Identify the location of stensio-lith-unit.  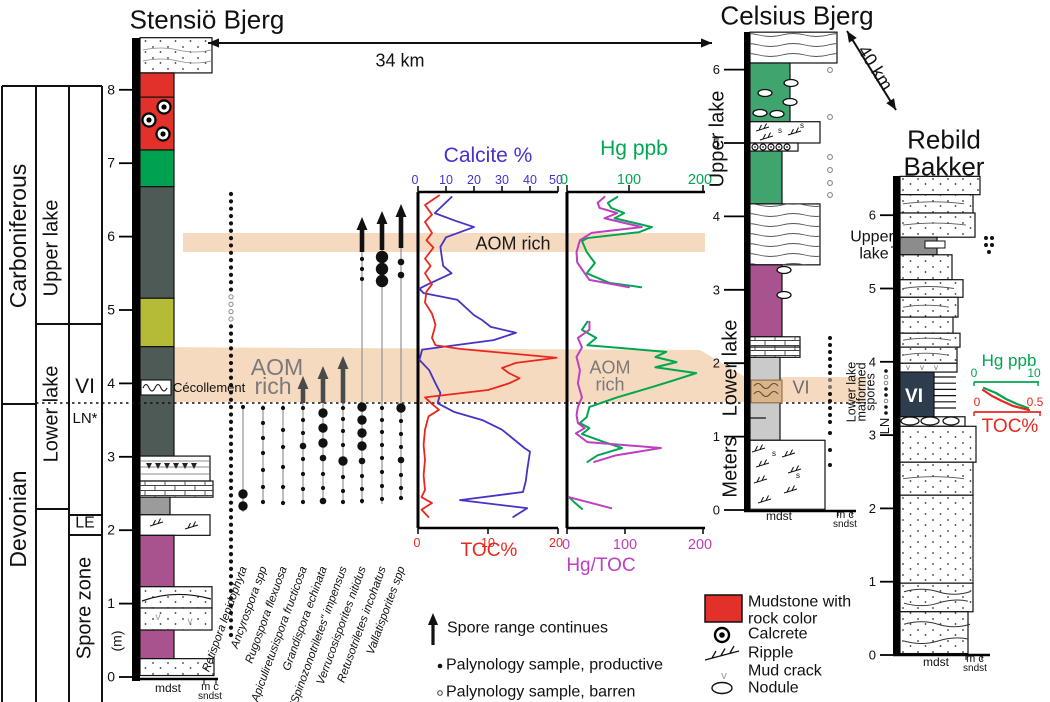
(155, 506).